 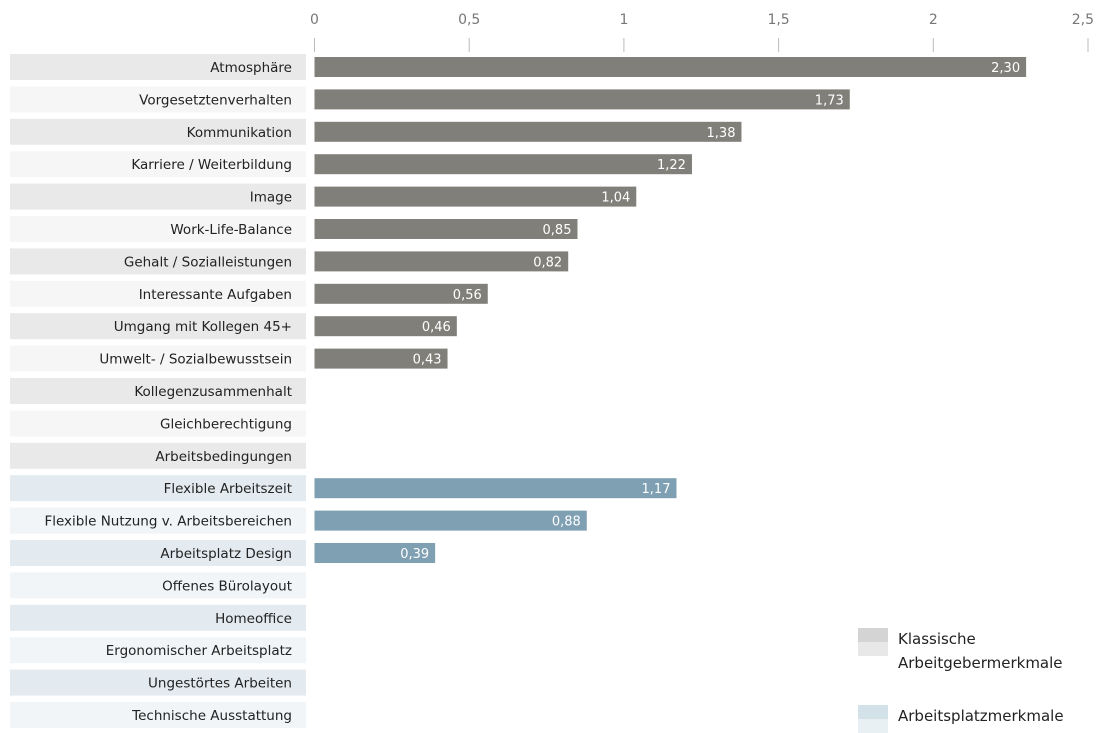 I want to click on category-label: Image, so click(x=271, y=198).